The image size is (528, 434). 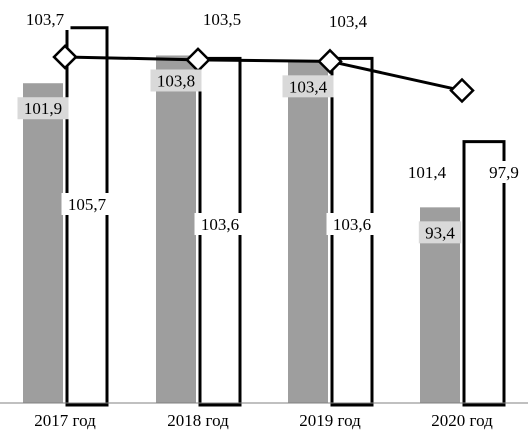 I want to click on x-tick-label-4: 2020 год, so click(x=462, y=420).